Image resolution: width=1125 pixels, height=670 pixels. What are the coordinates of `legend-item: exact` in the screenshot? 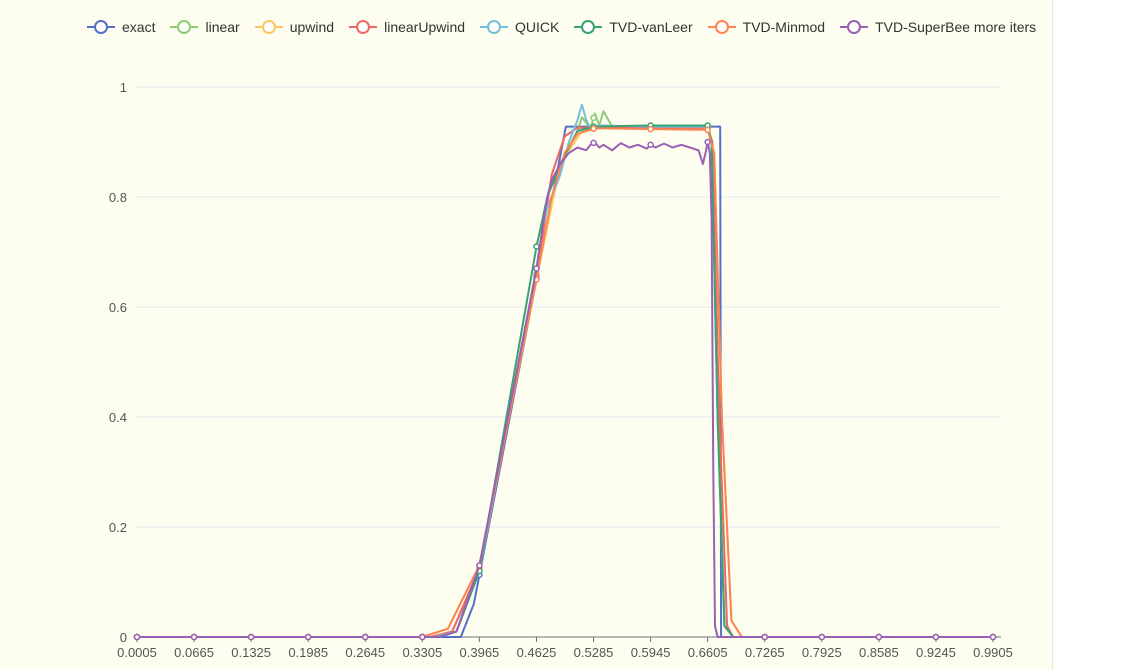 It's located at (120, 27).